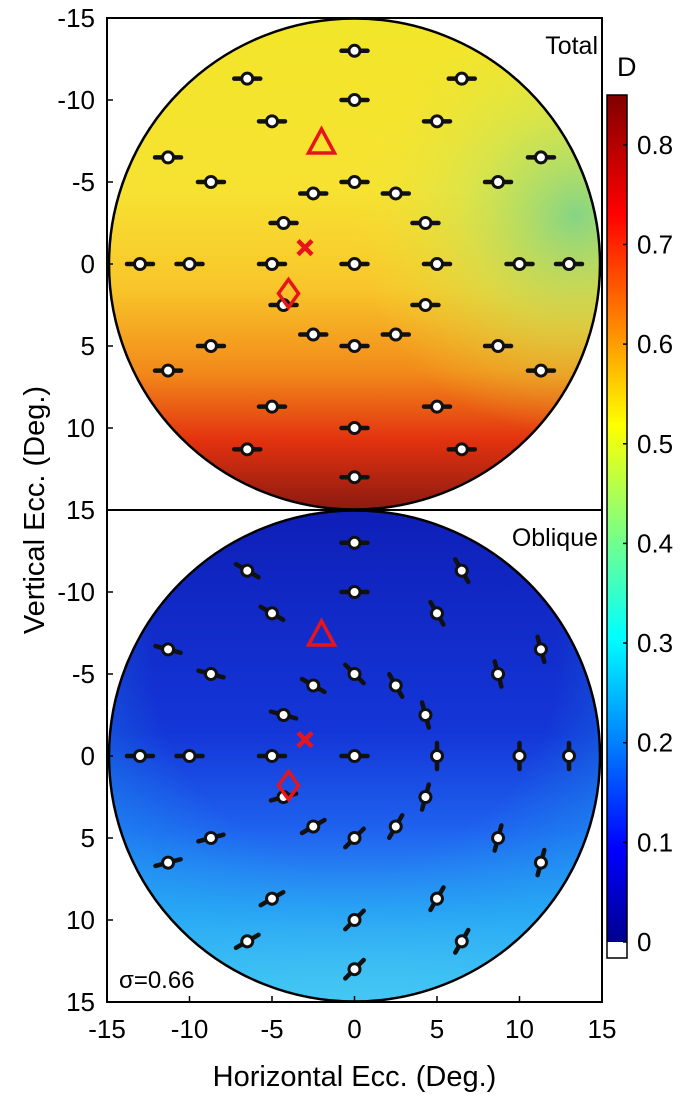 This screenshot has height=1098, width=686. I want to click on y-axis-label: Vertical Ecc. (Deg.), so click(35, 510).